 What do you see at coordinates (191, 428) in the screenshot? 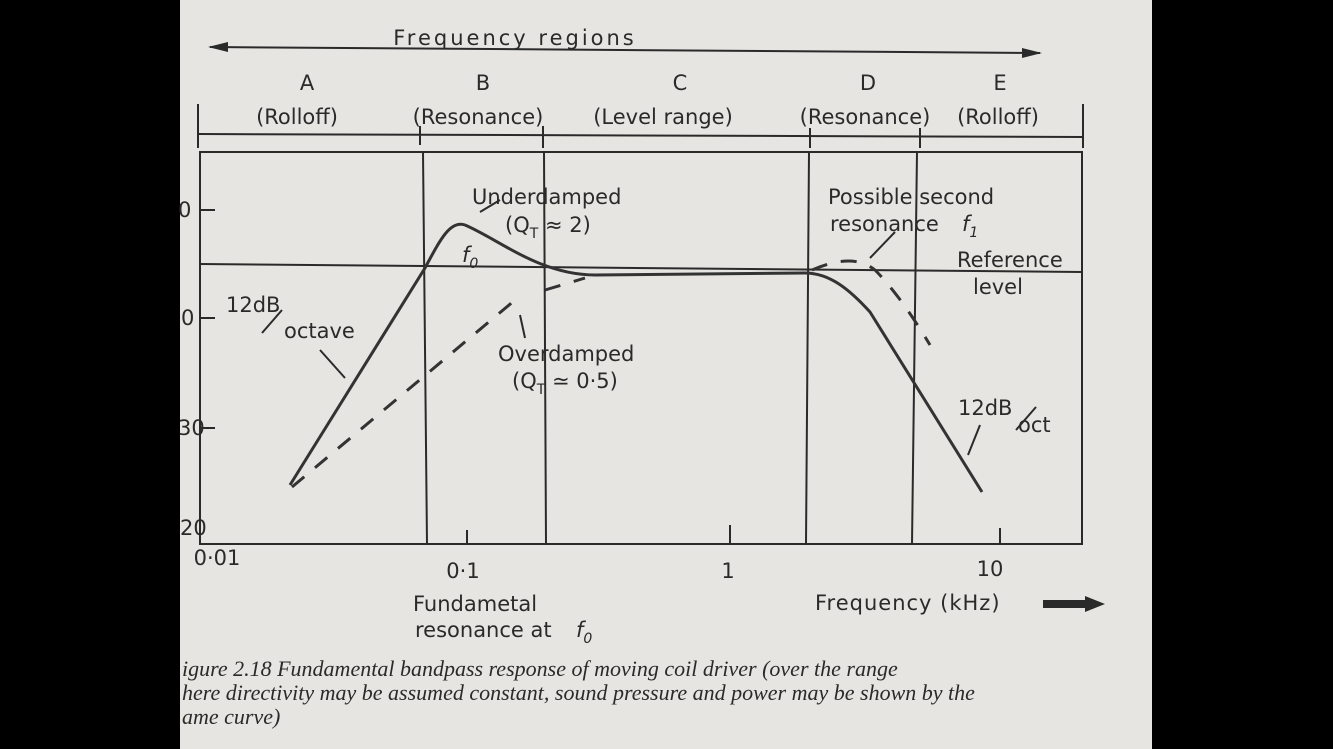
I see `y-tick-label: 30` at bounding box center [191, 428].